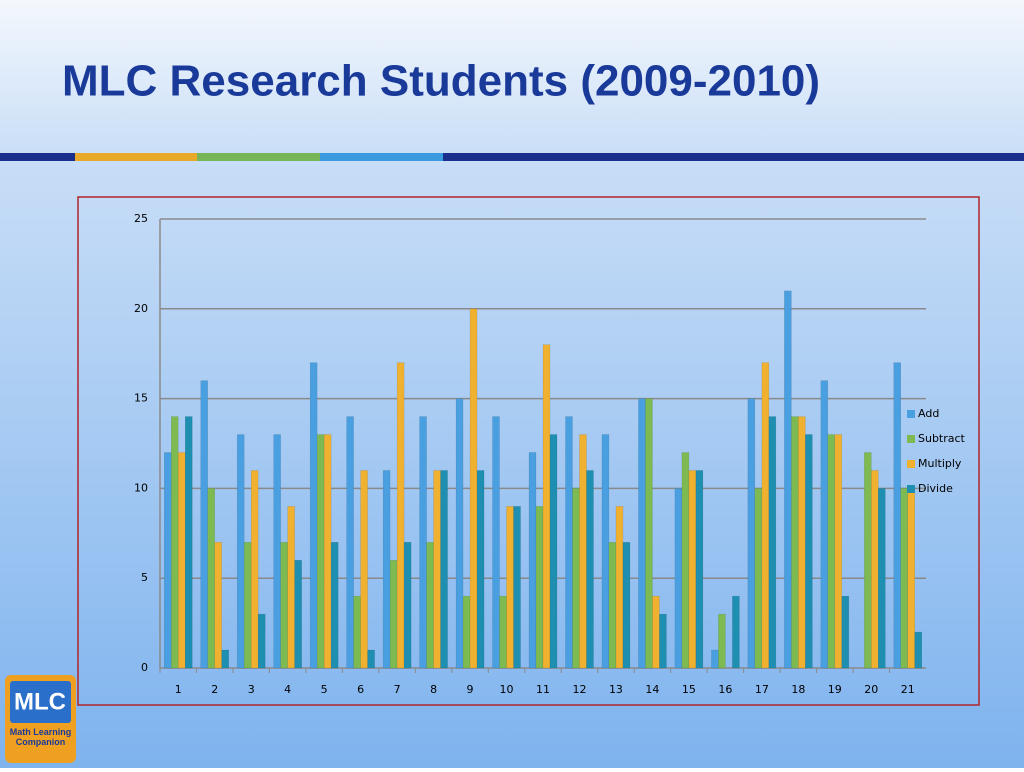  Describe the element at coordinates (144, 667) in the screenshot. I see `y-tick-label: 0` at that location.